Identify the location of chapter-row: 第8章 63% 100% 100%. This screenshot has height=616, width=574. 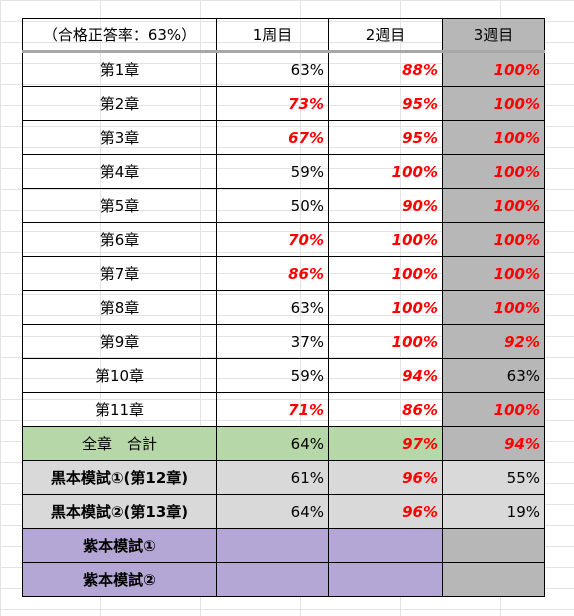
(283, 307).